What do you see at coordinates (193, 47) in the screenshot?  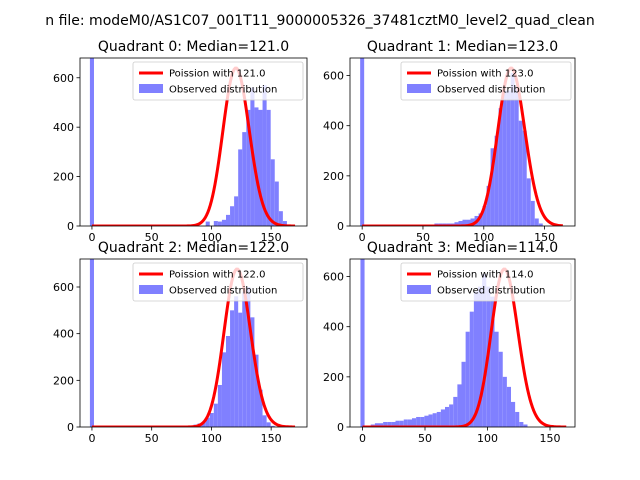 I see `subplot-title: Quadrant 0: Median=121.0` at bounding box center [193, 47].